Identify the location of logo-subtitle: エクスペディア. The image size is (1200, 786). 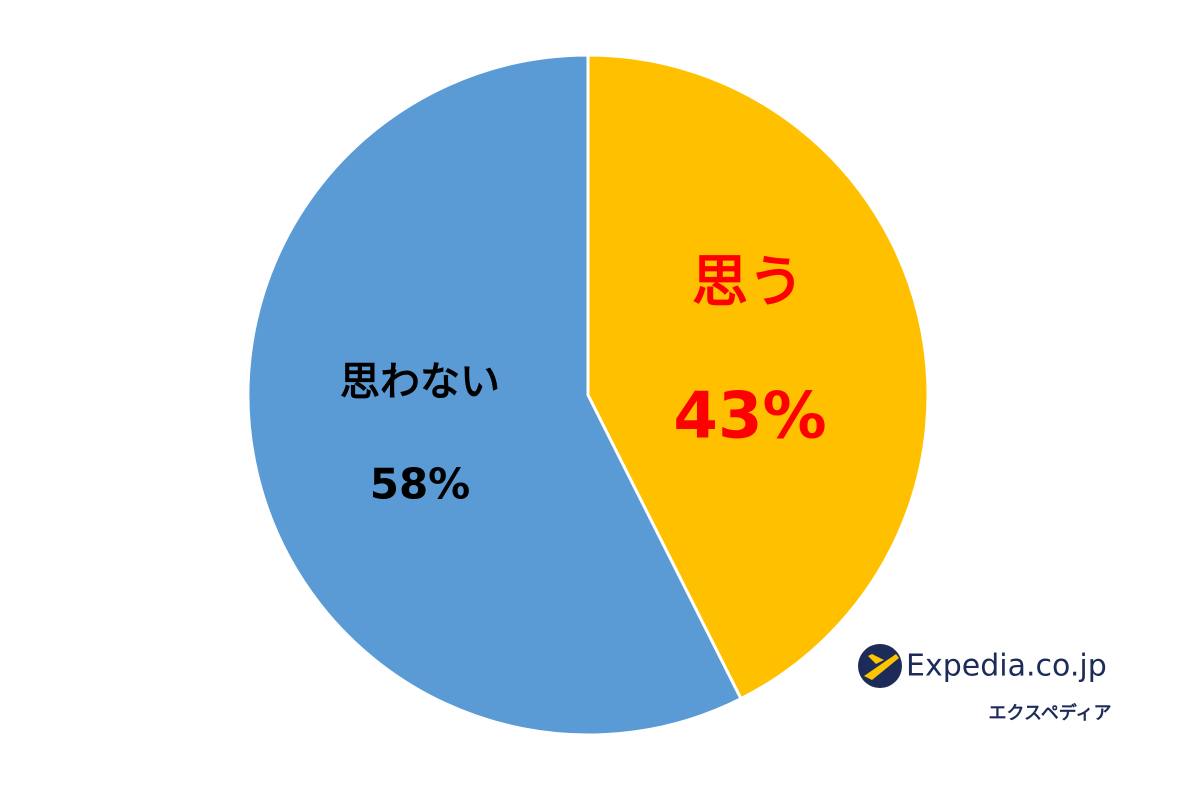
(1050, 713).